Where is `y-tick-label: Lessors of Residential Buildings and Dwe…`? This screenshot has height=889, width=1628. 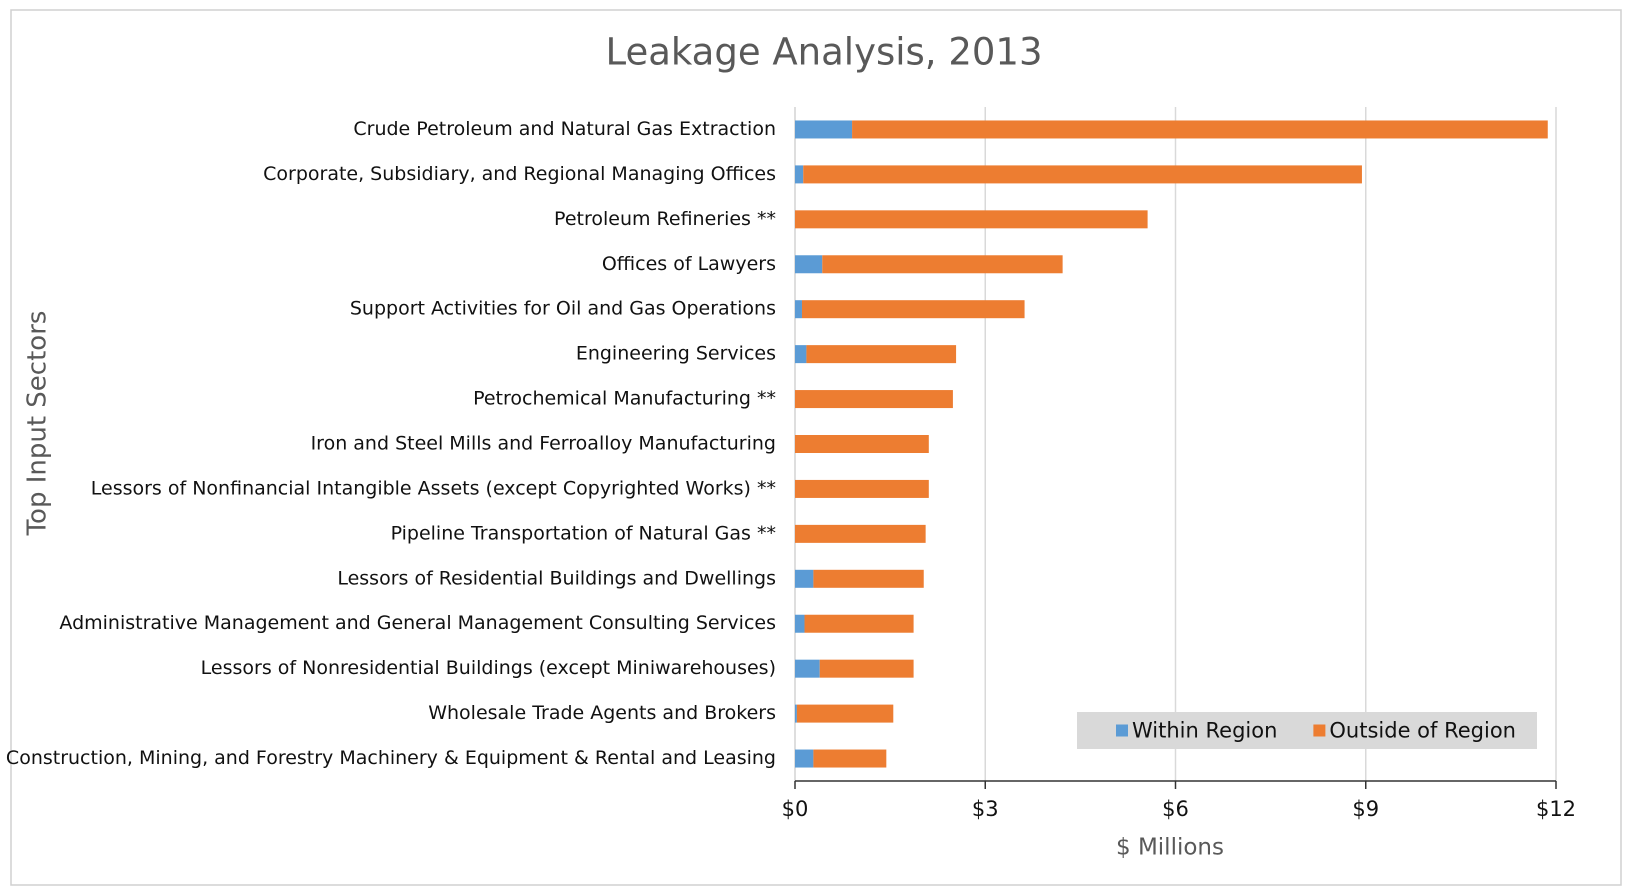 y-tick-label: Lessors of Residential Buildings and Dwe… is located at coordinates (556, 578).